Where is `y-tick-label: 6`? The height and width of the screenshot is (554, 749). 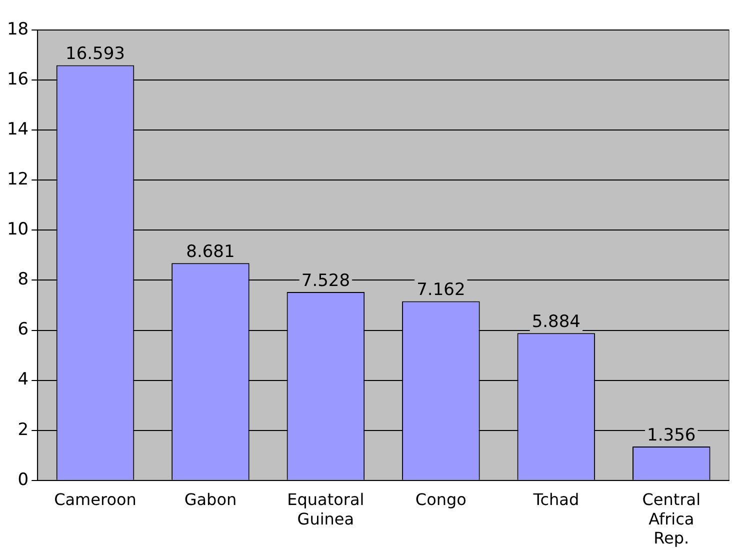 y-tick-label: 6 is located at coordinates (23, 330).